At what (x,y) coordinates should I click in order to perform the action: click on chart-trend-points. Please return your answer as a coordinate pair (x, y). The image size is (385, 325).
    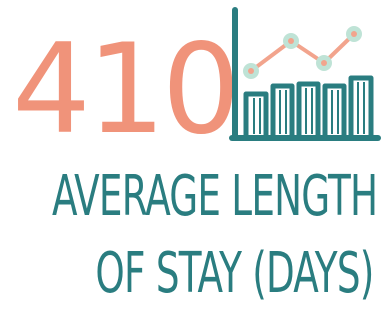
    Looking at the image, I should click on (302, 52).